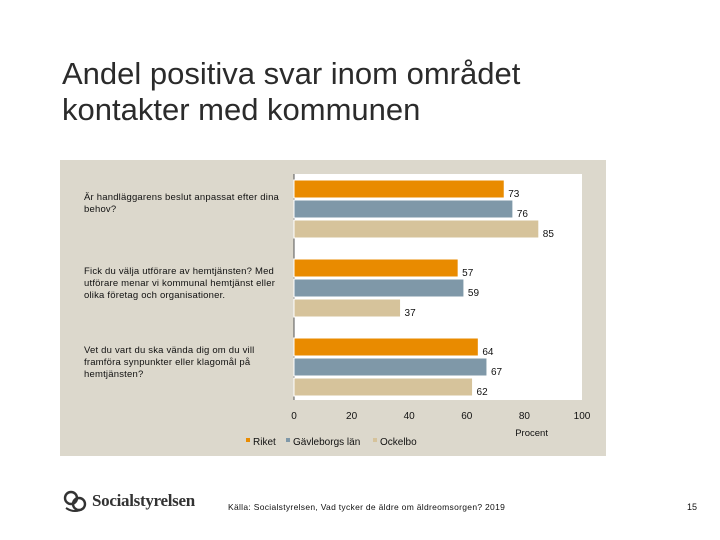 The width and height of the screenshot is (720, 540). Describe the element at coordinates (525, 416) in the screenshot. I see `x-tick-label: 80` at that location.